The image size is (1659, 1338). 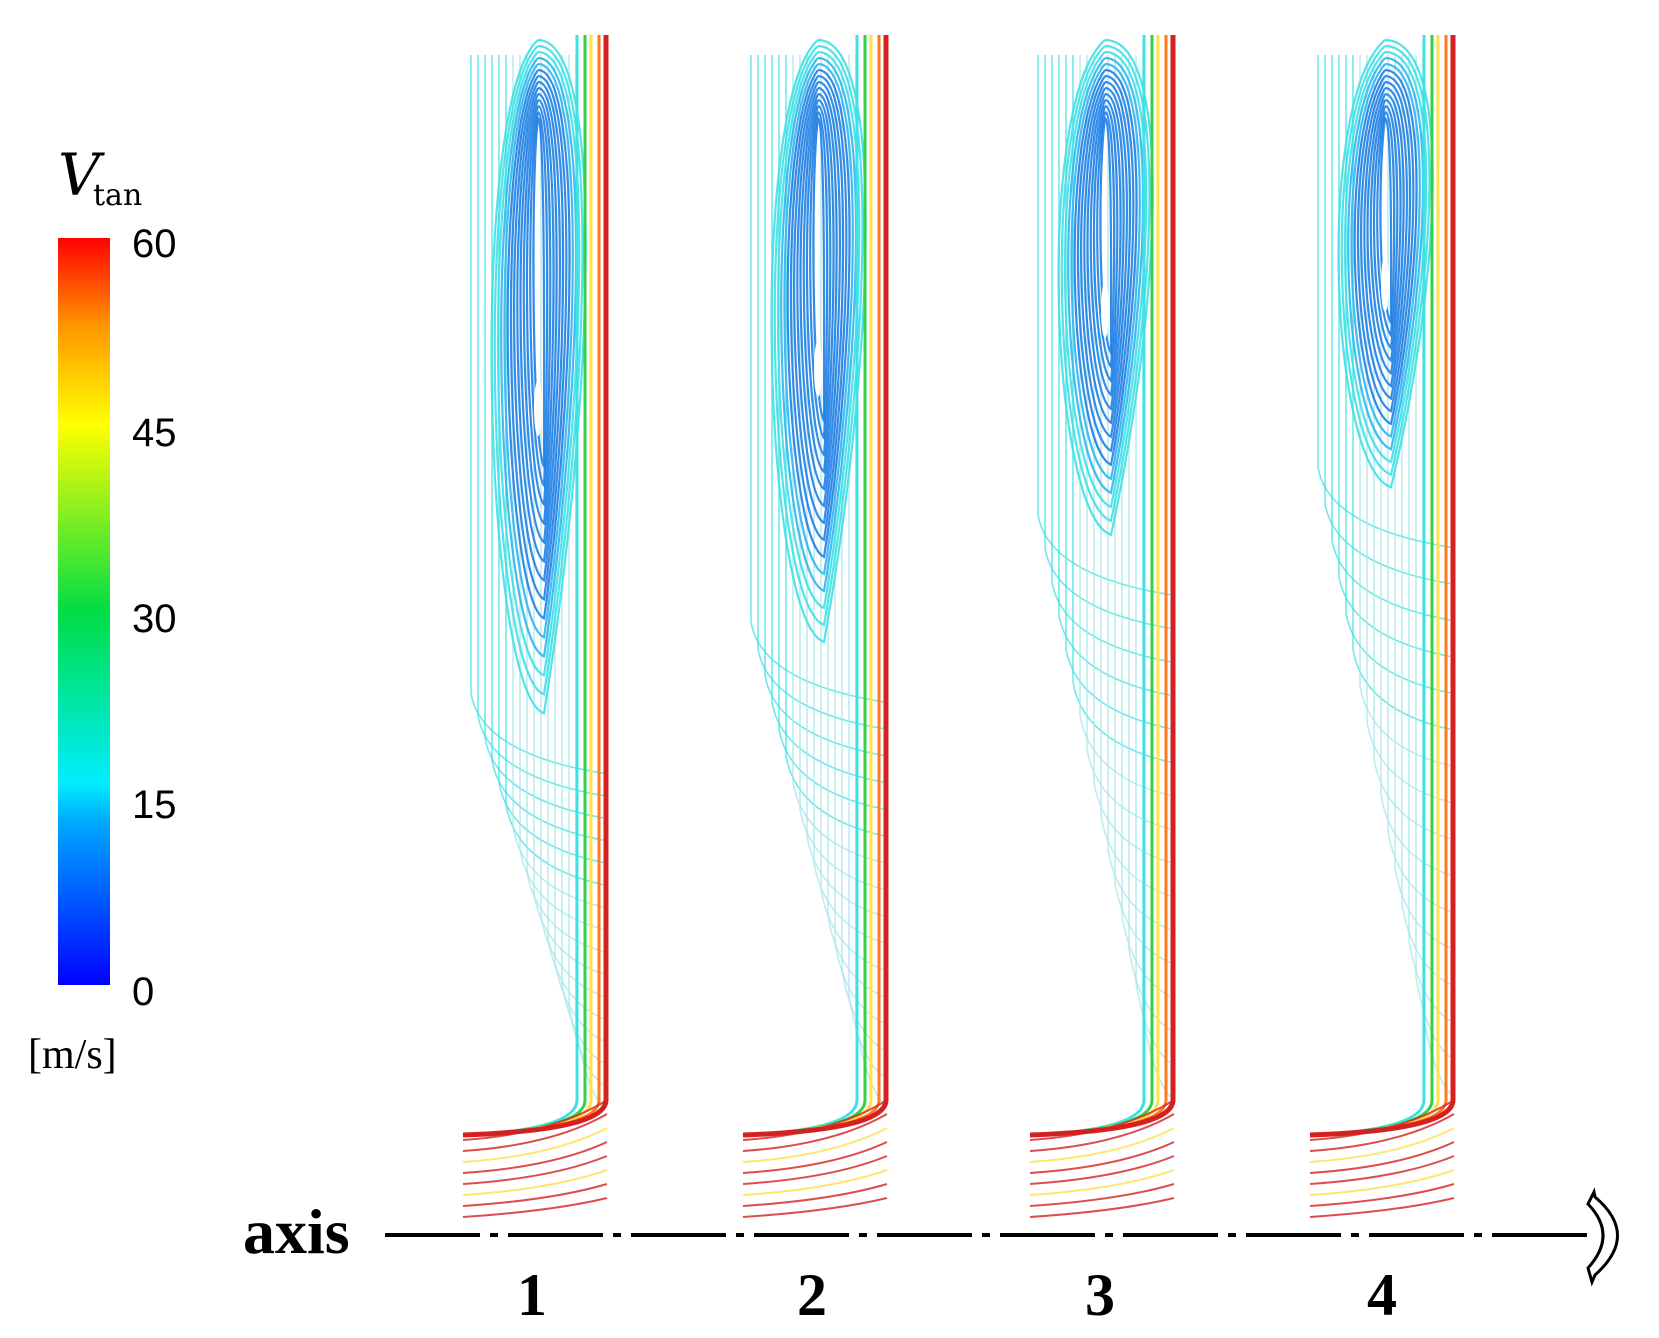 I want to click on panel-numbers: 1 2 3 4, so click(x=957, y=1295).